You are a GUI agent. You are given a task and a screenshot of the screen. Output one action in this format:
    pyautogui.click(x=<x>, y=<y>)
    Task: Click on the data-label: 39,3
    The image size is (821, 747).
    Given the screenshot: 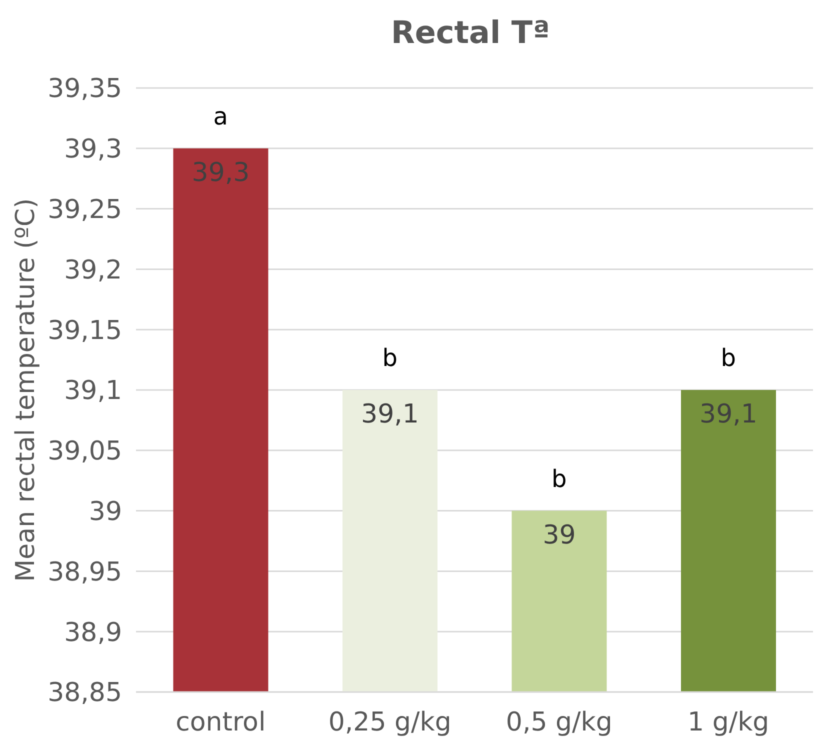 What is the action you would take?
    pyautogui.click(x=221, y=173)
    